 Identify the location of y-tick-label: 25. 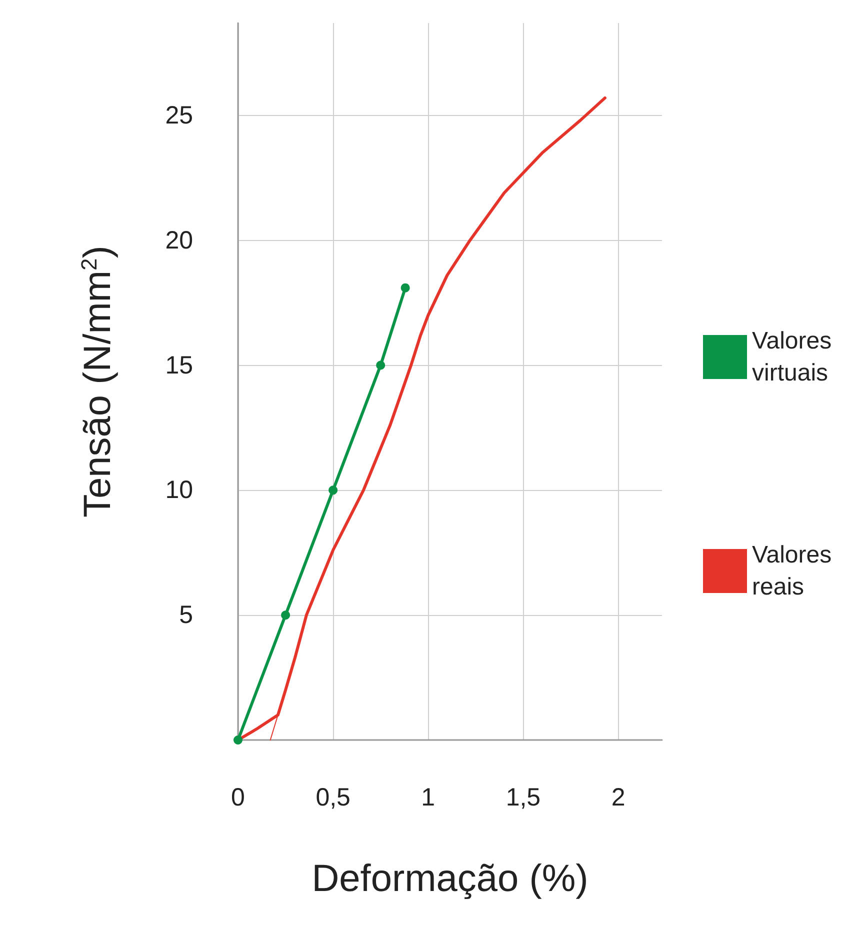
(179, 115).